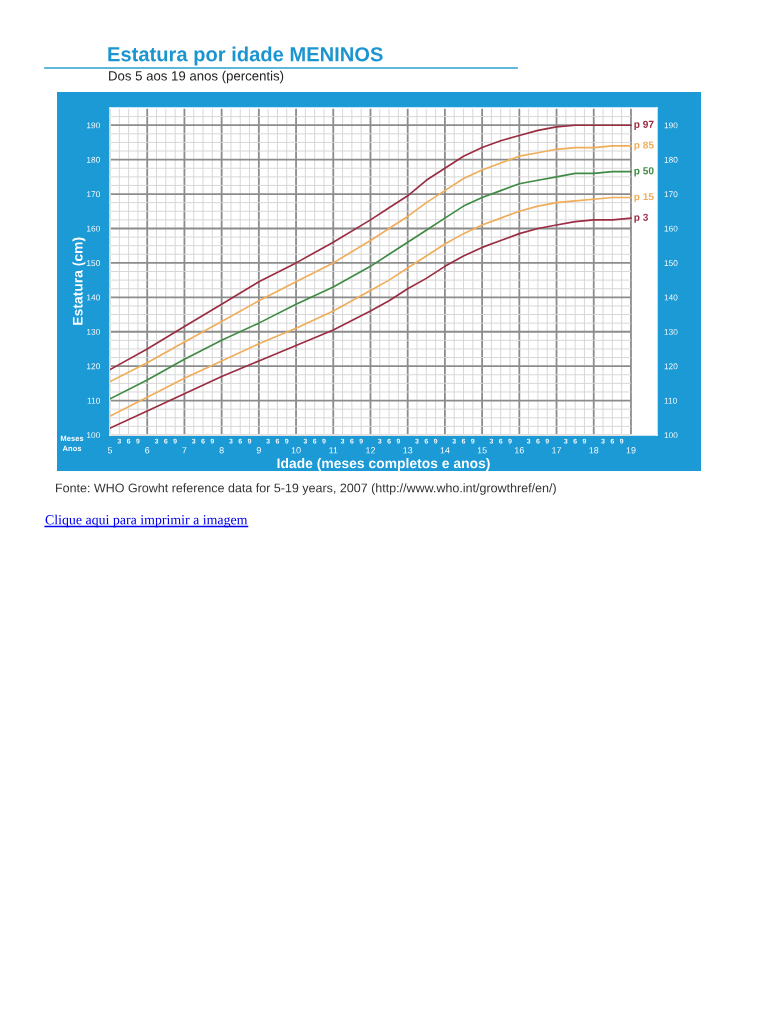  I want to click on y-tick-label: 180, so click(93, 159).